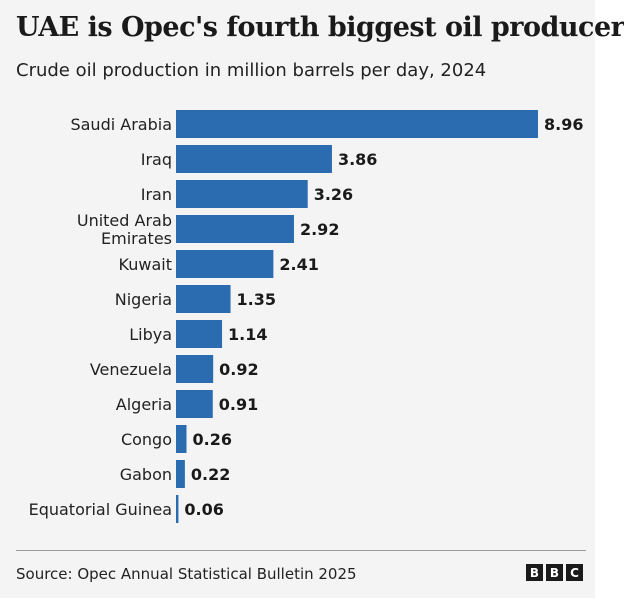  Describe the element at coordinates (203, 509) in the screenshot. I see `value-label: 0.06` at that location.